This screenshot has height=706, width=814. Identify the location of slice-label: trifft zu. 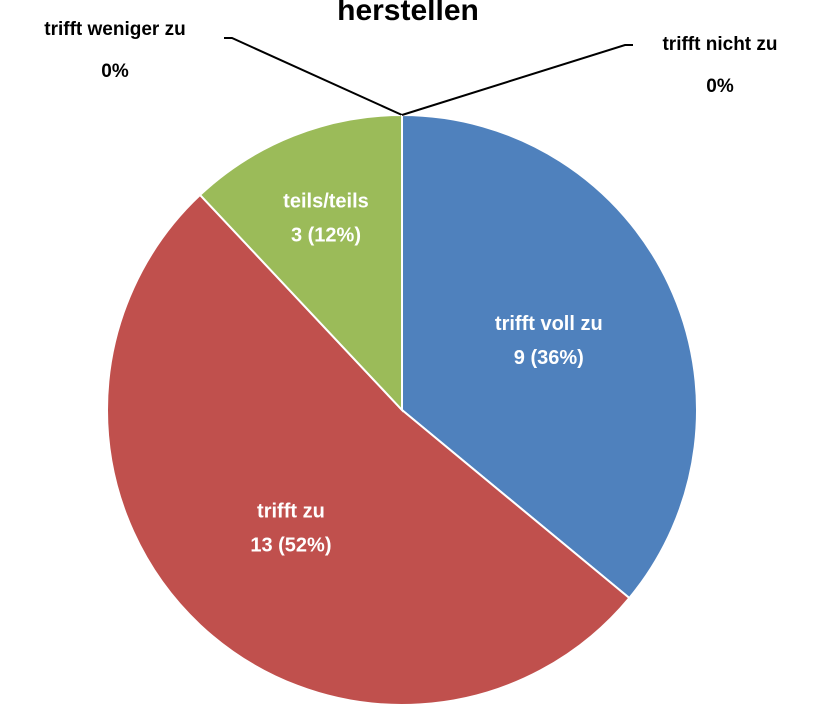
(291, 512).